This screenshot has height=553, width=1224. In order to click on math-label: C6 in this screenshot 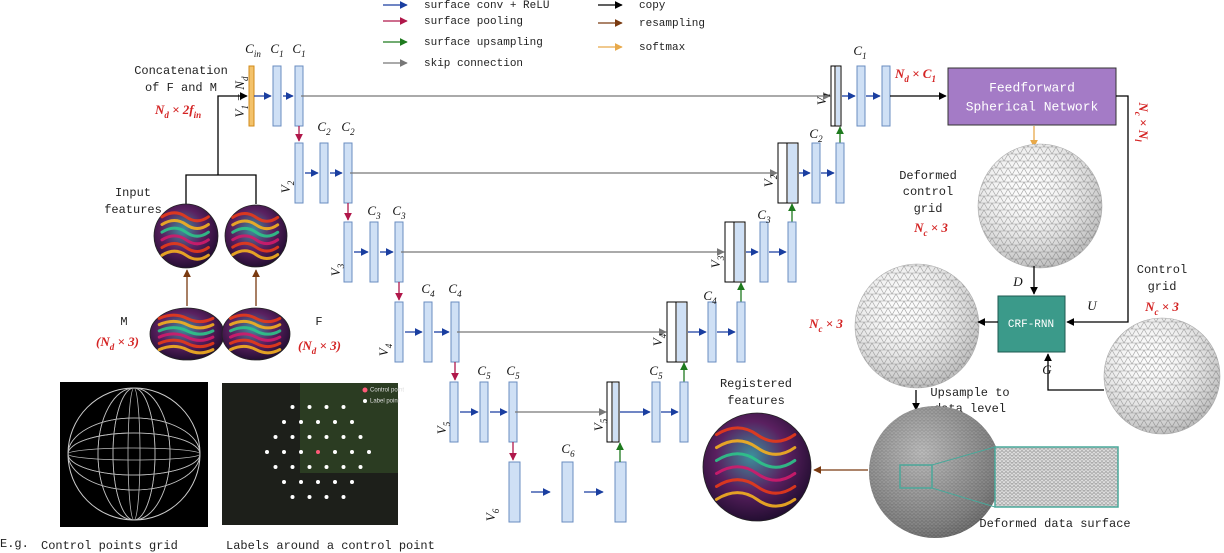, I will do `click(568, 450)`.